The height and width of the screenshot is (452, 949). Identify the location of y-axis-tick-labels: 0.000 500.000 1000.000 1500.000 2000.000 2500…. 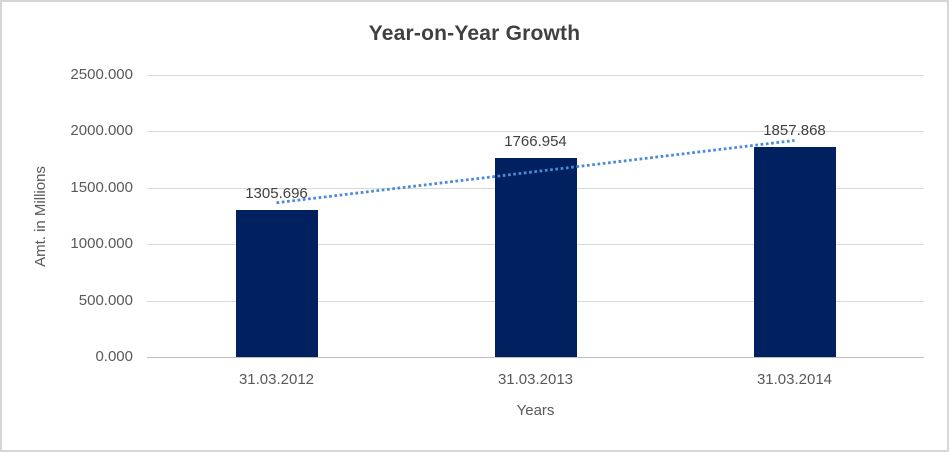
(67, 215).